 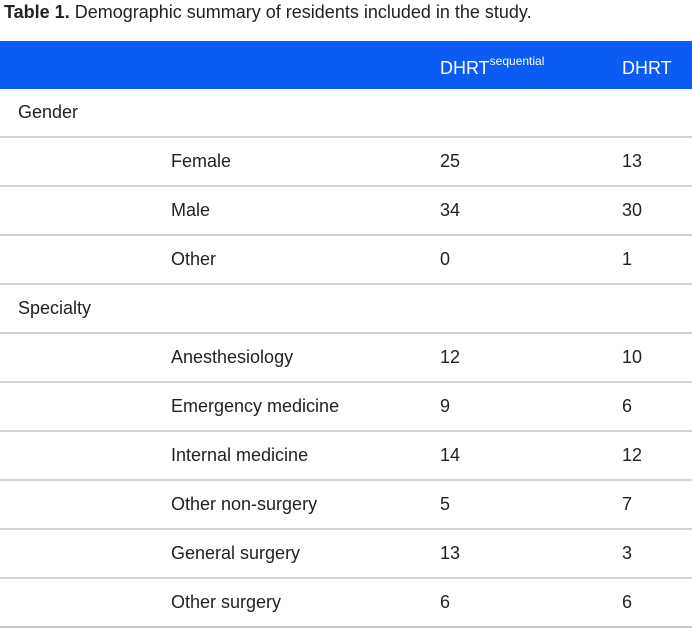 What do you see at coordinates (517, 61) in the screenshot?
I see `header-dhrt-sequential-superscript: sequential` at bounding box center [517, 61].